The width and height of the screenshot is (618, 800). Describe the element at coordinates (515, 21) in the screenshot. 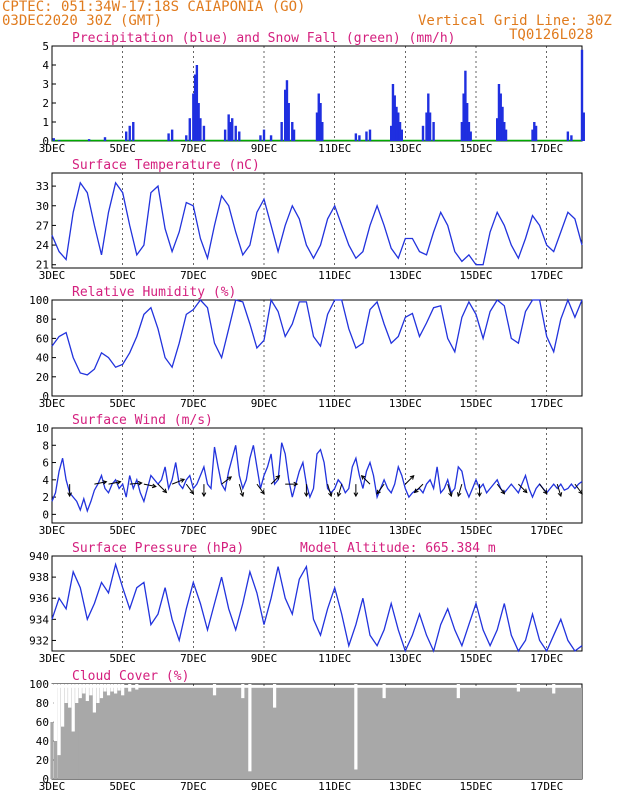

I see `header-grid-note: Vertical Grid Line: 30Z` at that location.